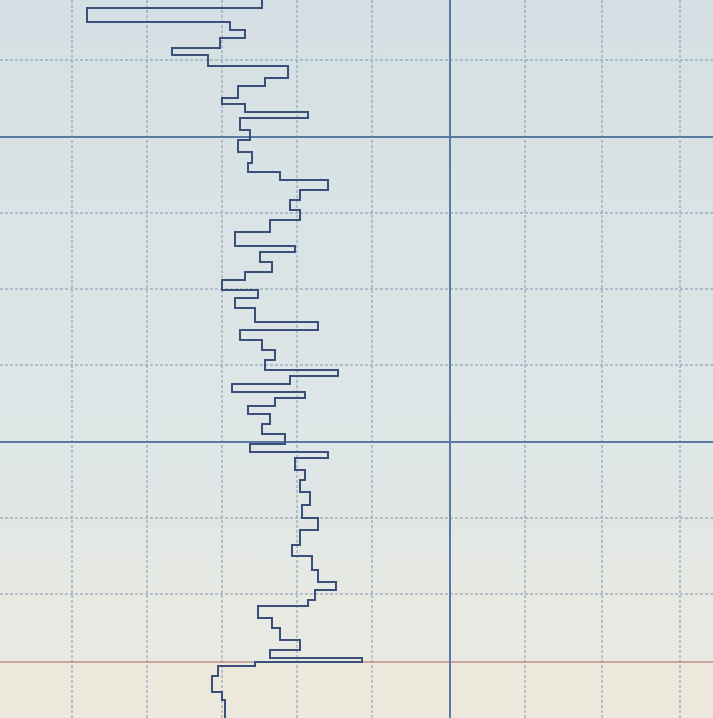 This screenshot has width=713, height=718. I want to click on paper-lower, so click(356, 690).